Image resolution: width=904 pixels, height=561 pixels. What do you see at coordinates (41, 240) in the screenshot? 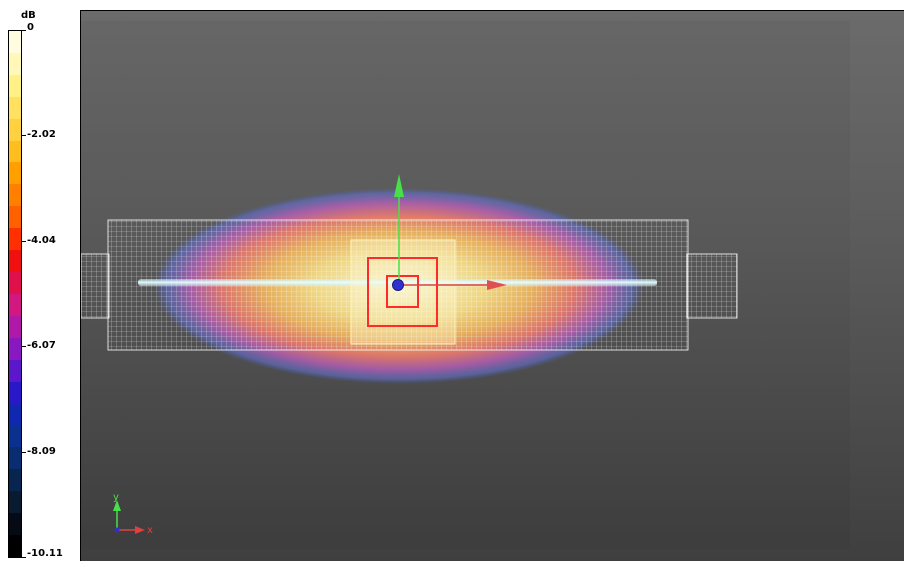
I see `legend-tick-label: -4.04` at bounding box center [41, 240].